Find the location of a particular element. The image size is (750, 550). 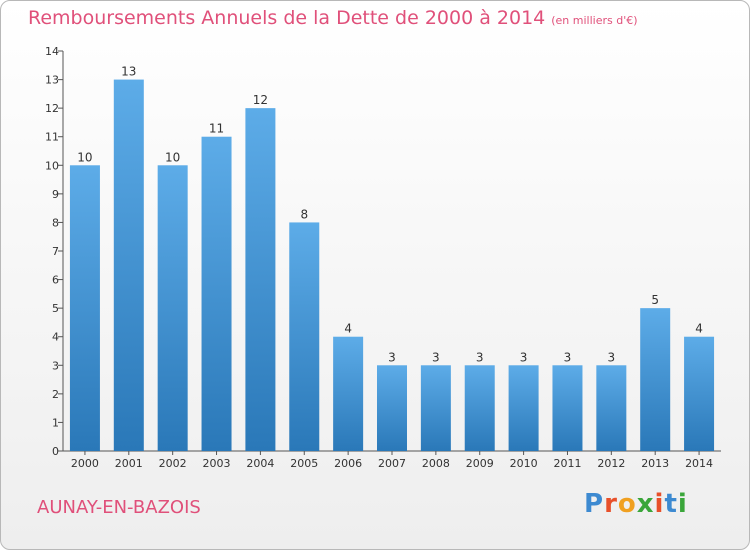

x-tick-label-2010: 2010 is located at coordinates (524, 463).